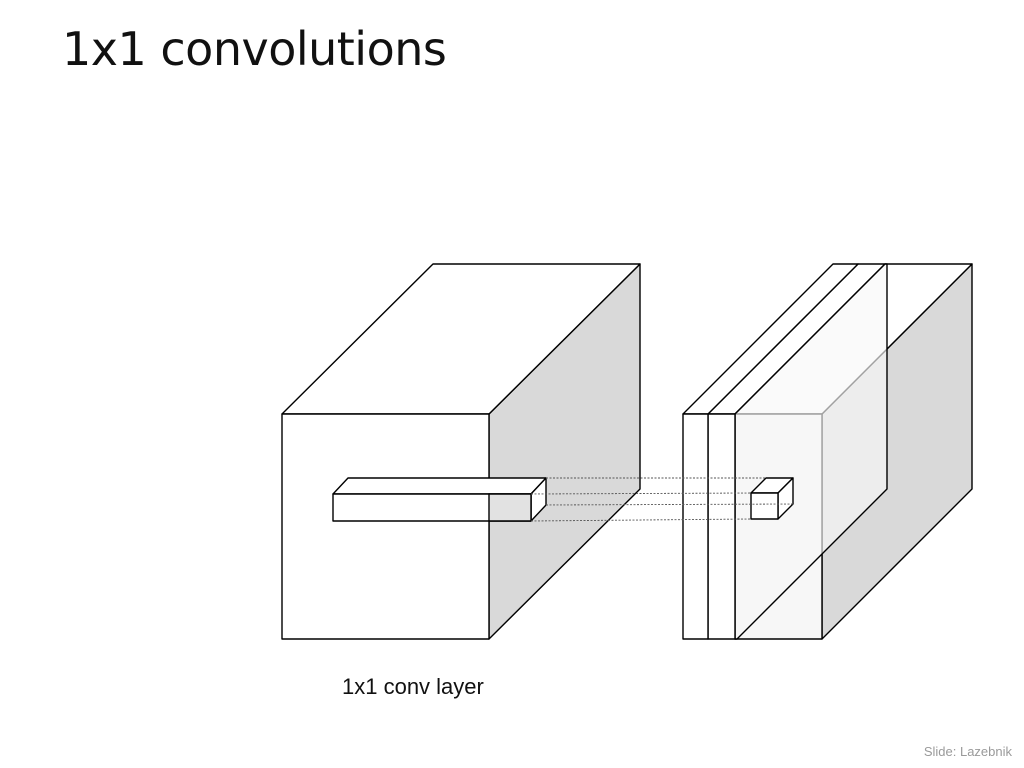 This screenshot has height=768, width=1024. Describe the element at coordinates (695, 526) in the screenshot. I see `output-slab-front-front` at that location.